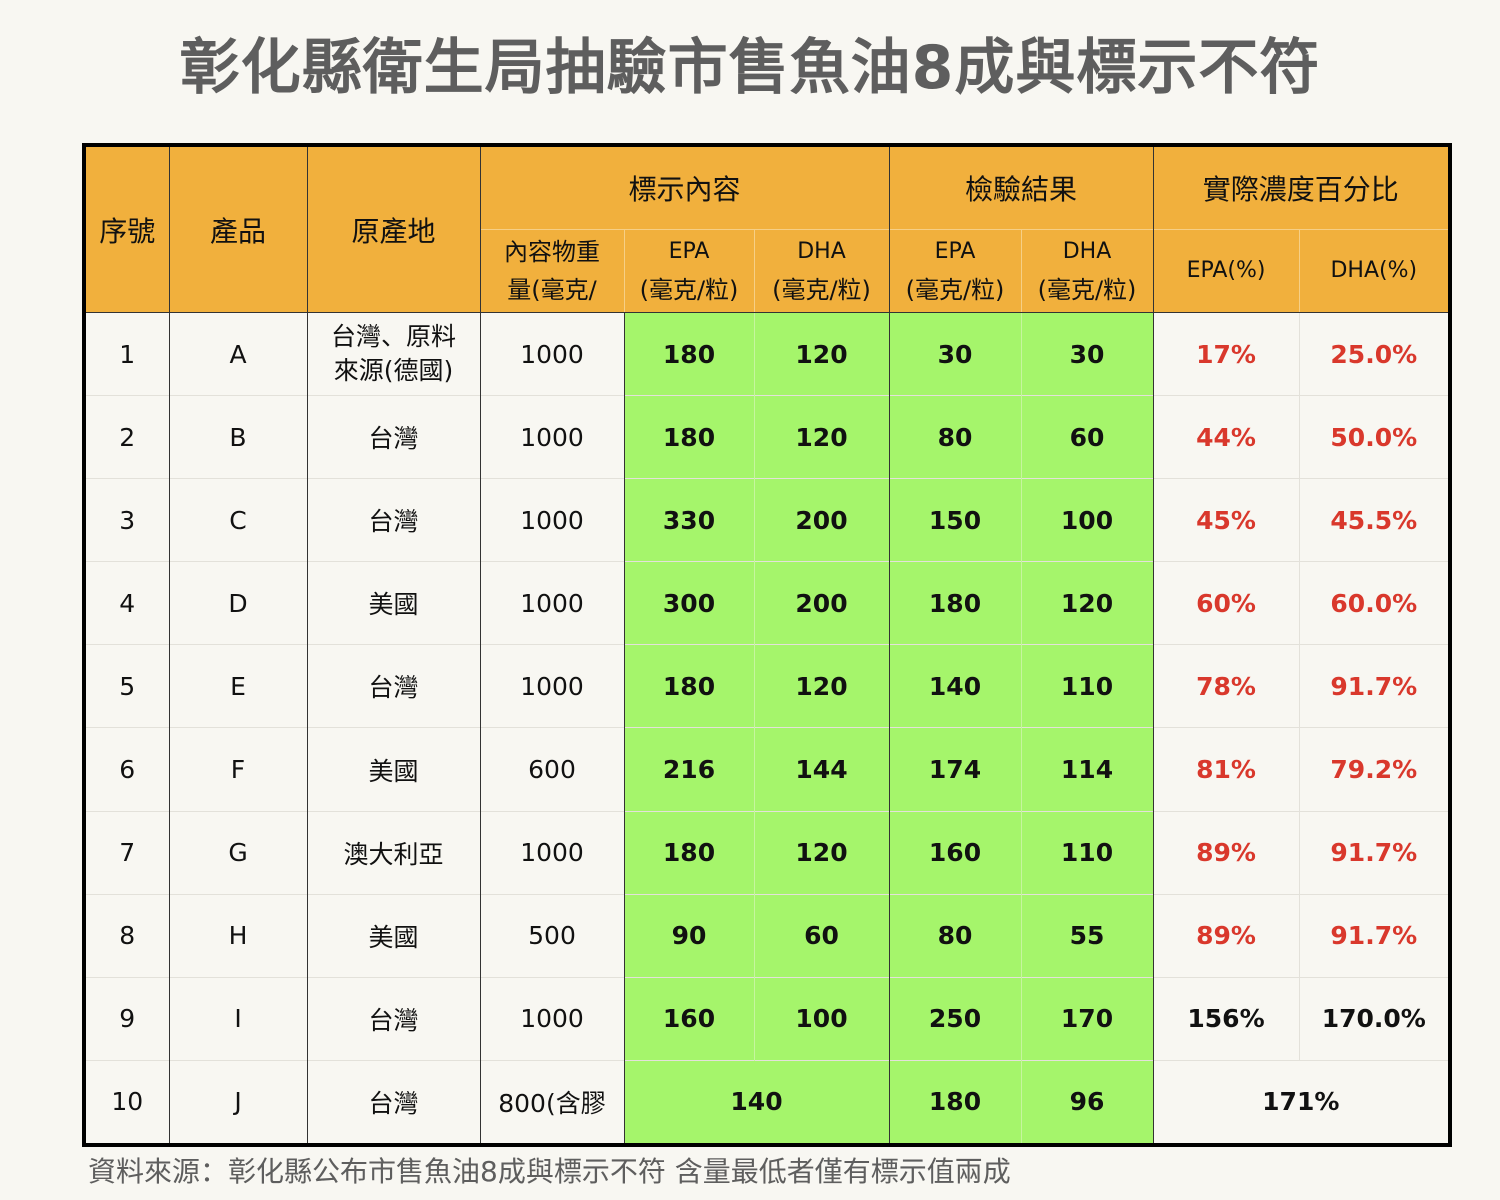 This screenshot has width=1500, height=1200. I want to click on cell-epa-pct: 17%, so click(1226, 353).